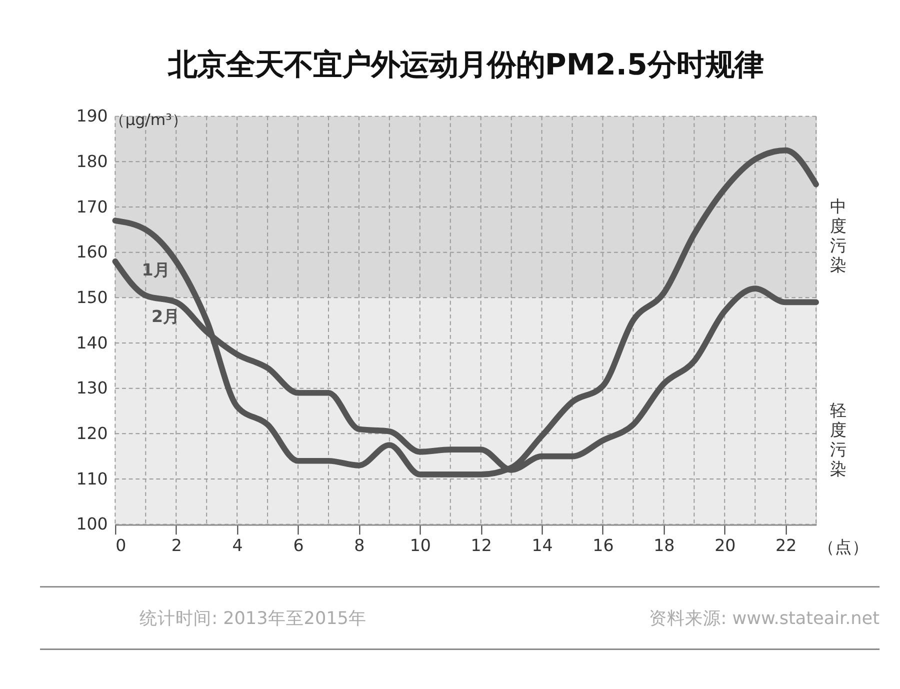 Image resolution: width=900 pixels, height=689 pixels. Describe the element at coordinates (156, 270) in the screenshot. I see `series-label: 1月` at that location.